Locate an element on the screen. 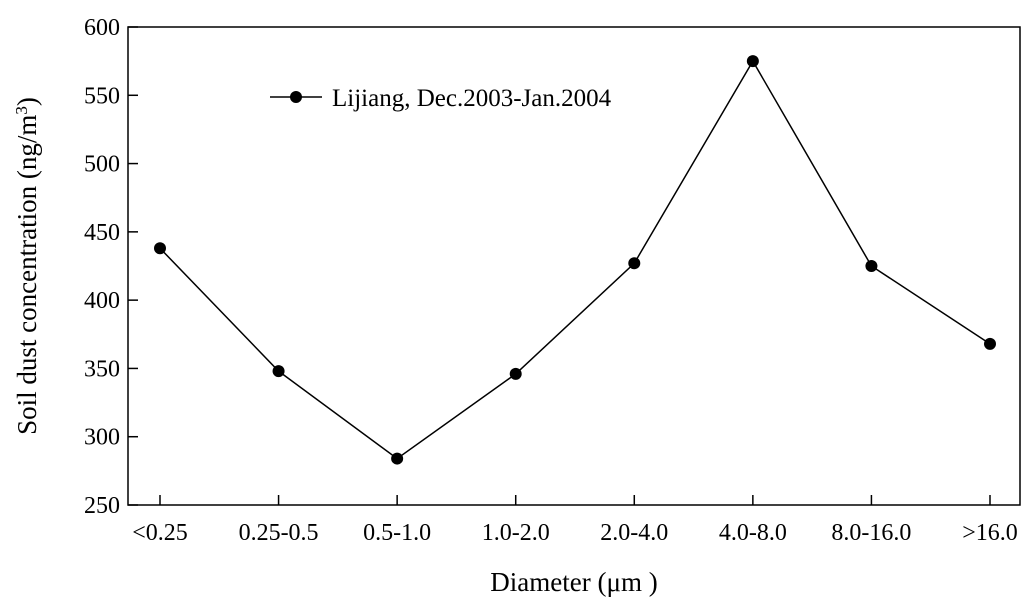 The image size is (1032, 603). x-tick-label: <0.25 is located at coordinates (160, 533).